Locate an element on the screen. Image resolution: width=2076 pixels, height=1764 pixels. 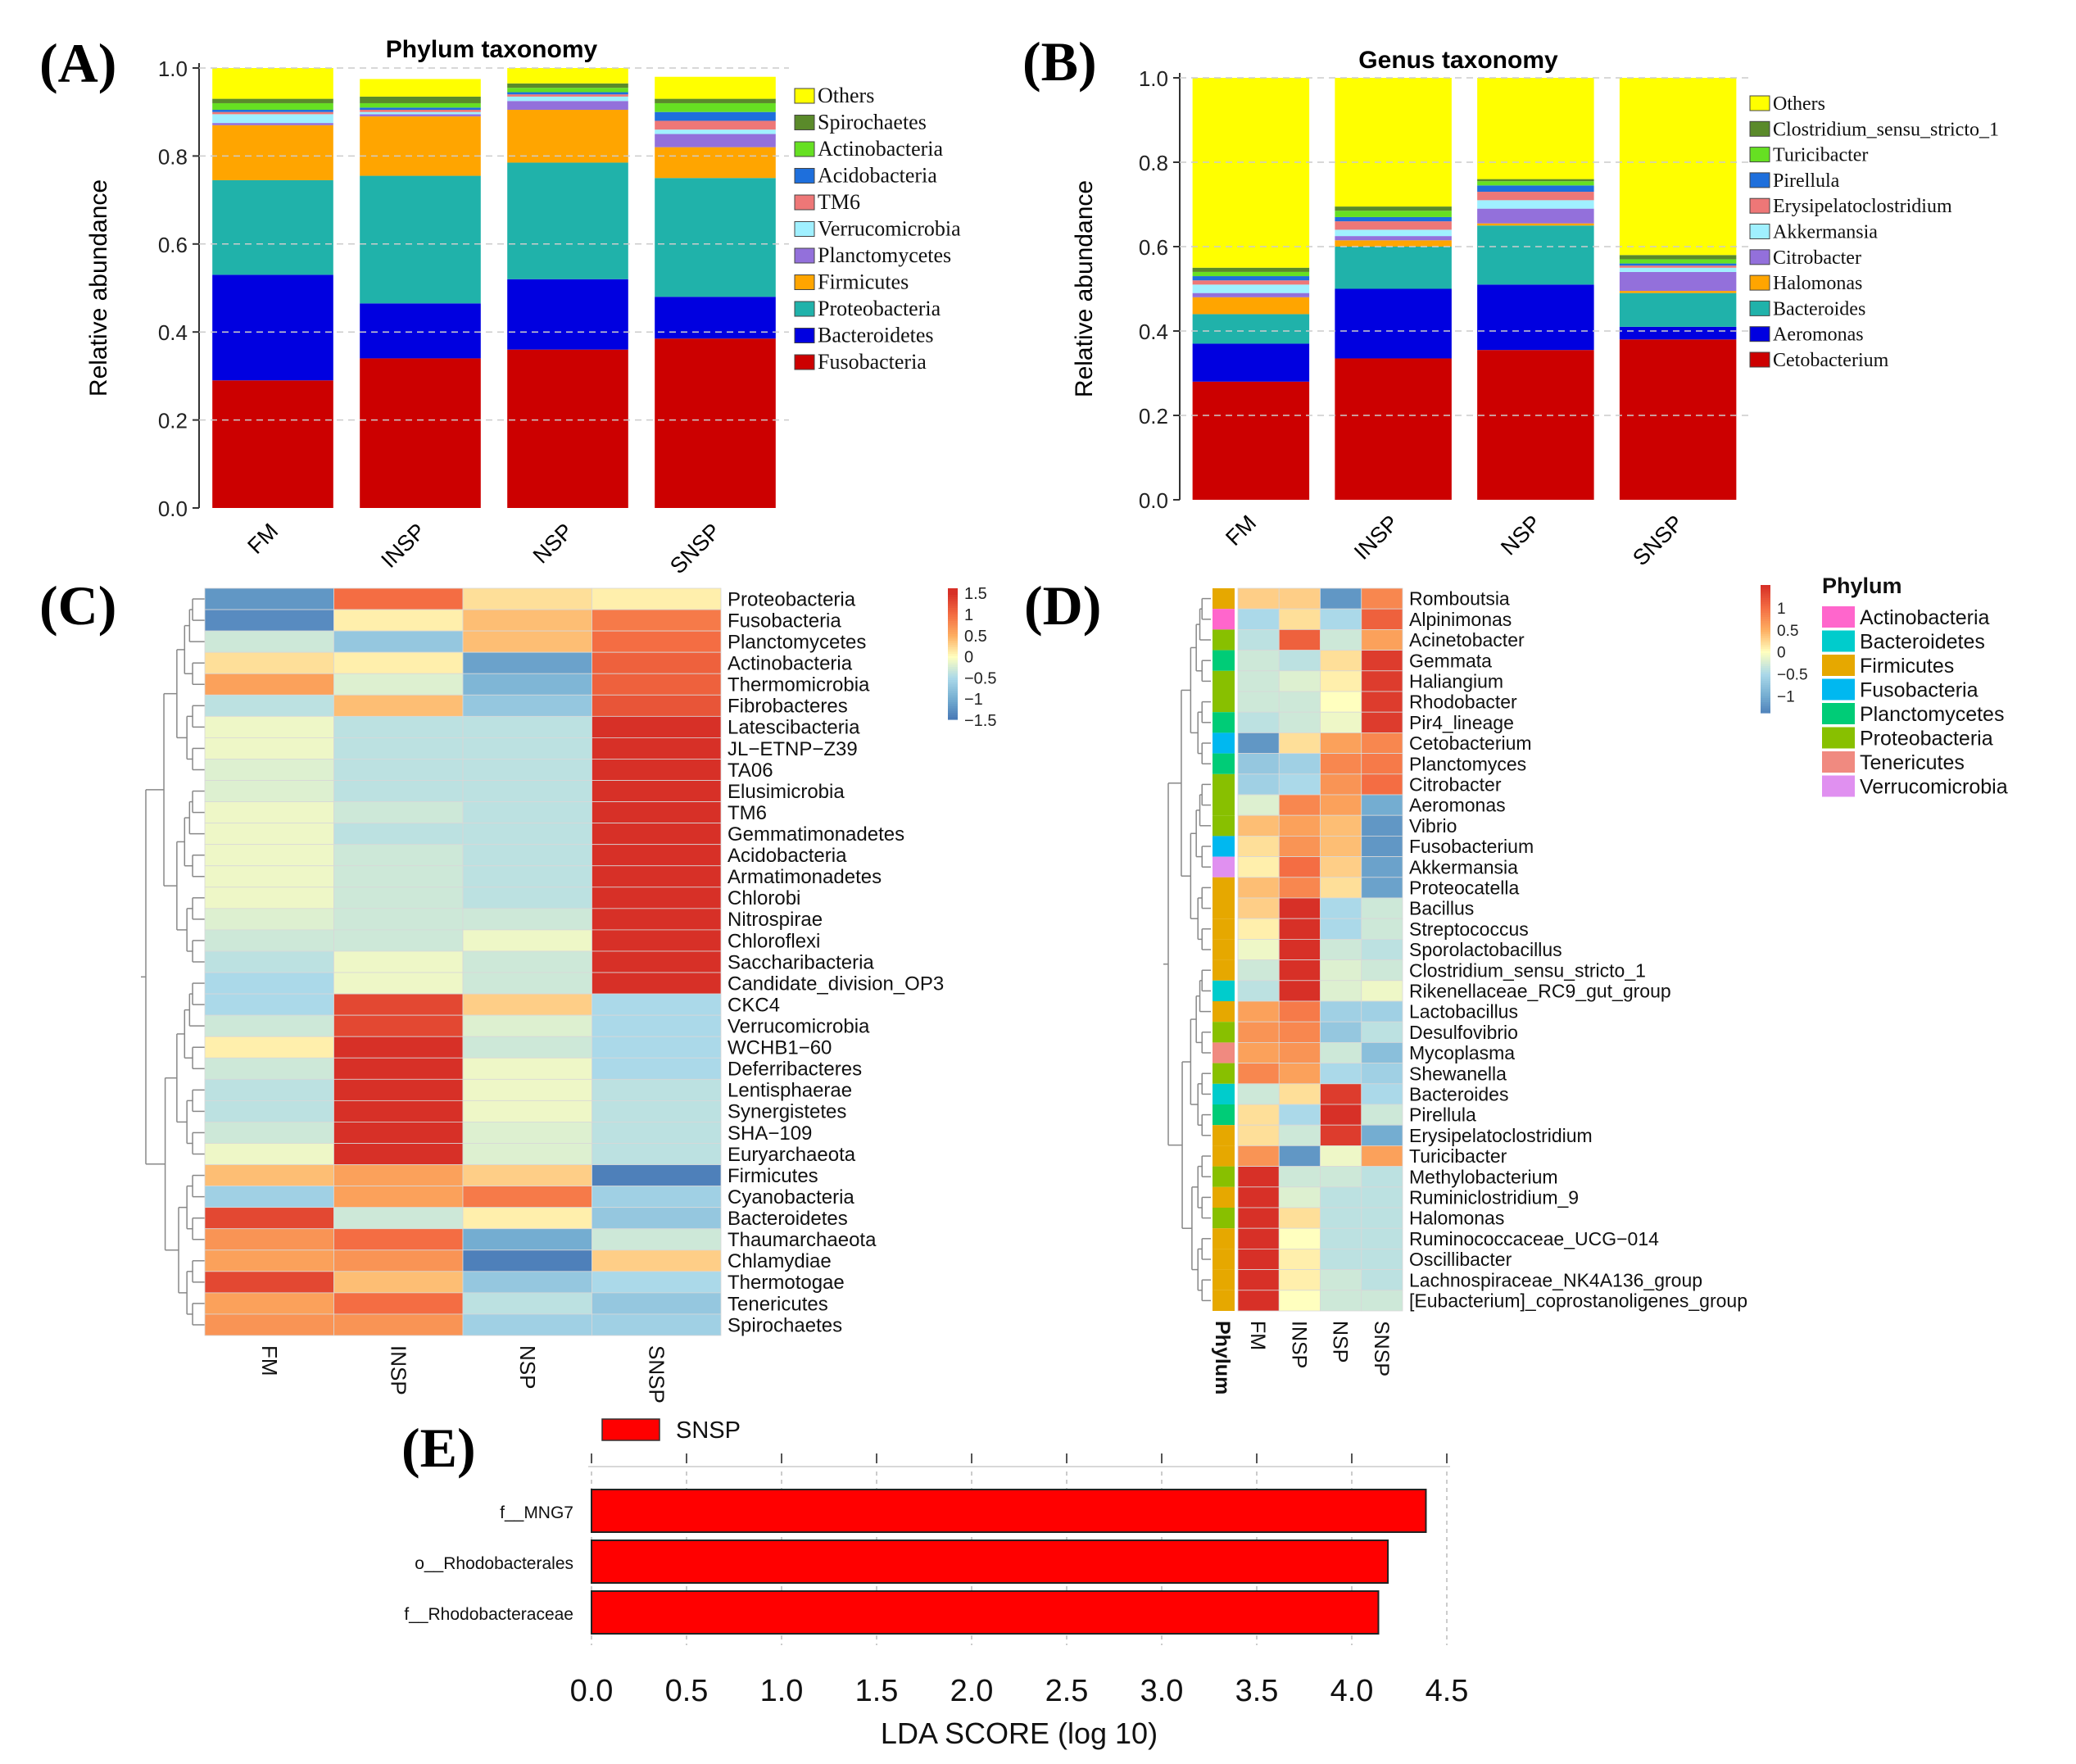
phylum-annotation-cetobacterium is located at coordinates (1224, 743).